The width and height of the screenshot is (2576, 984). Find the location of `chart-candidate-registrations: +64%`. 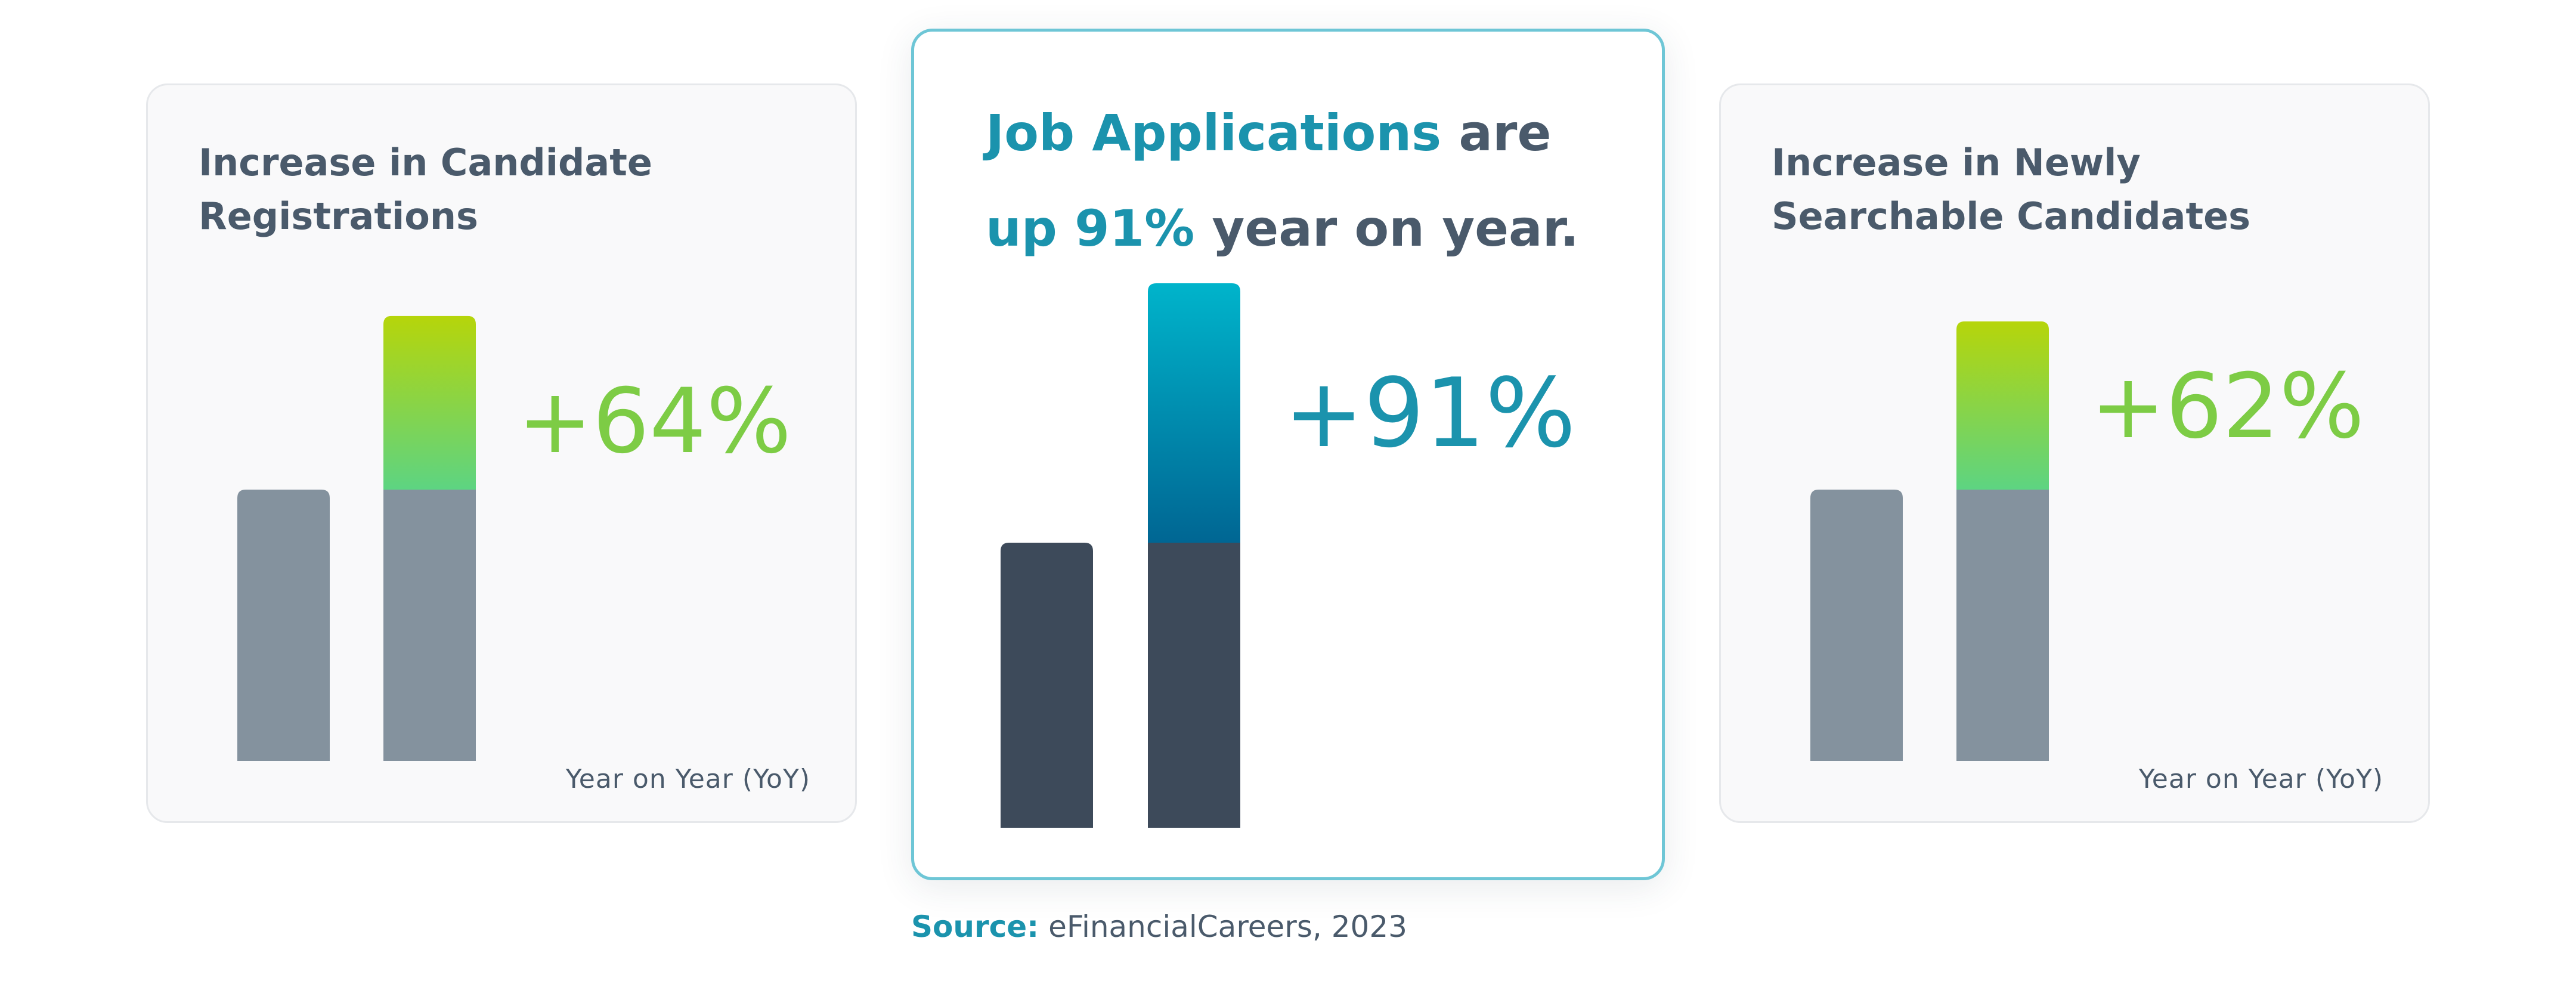

chart-candidate-registrations: +64% is located at coordinates (470, 538).